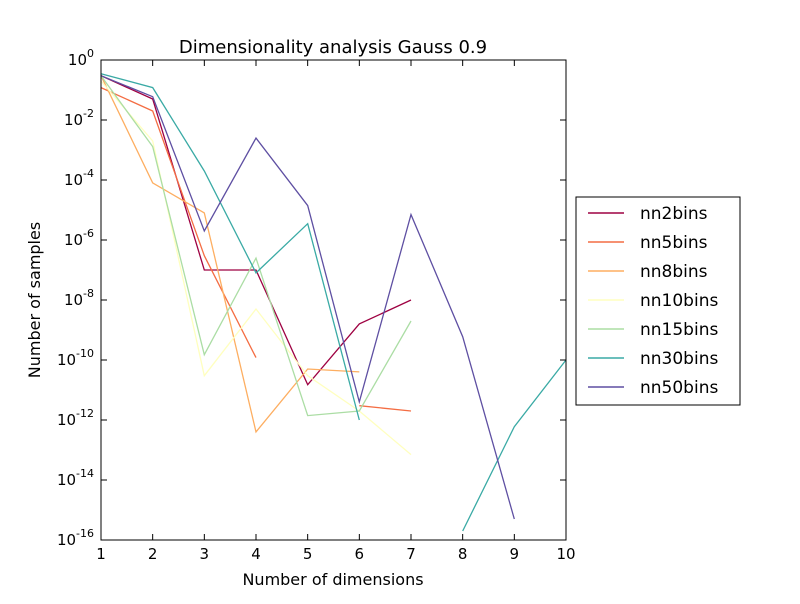 This screenshot has width=800, height=604. What do you see at coordinates (85, 413) in the screenshot?
I see `y-tick-exponent: -12` at bounding box center [85, 413].